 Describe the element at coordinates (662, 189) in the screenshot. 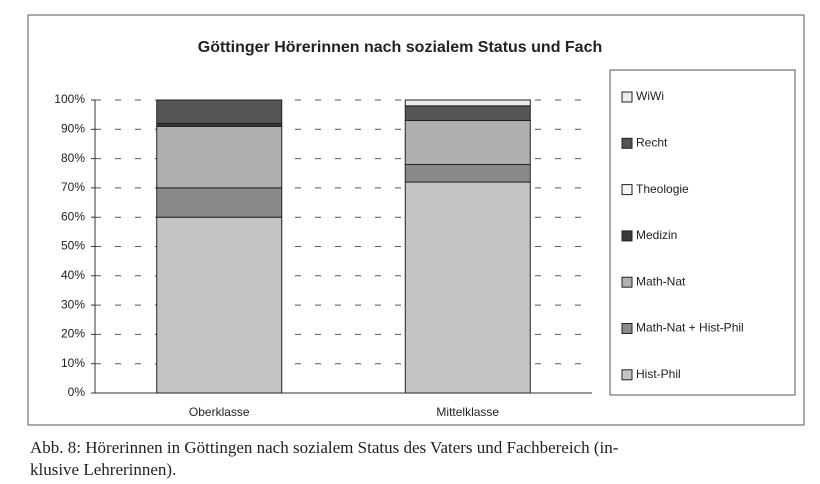

I see `legend-label: Theologie` at that location.